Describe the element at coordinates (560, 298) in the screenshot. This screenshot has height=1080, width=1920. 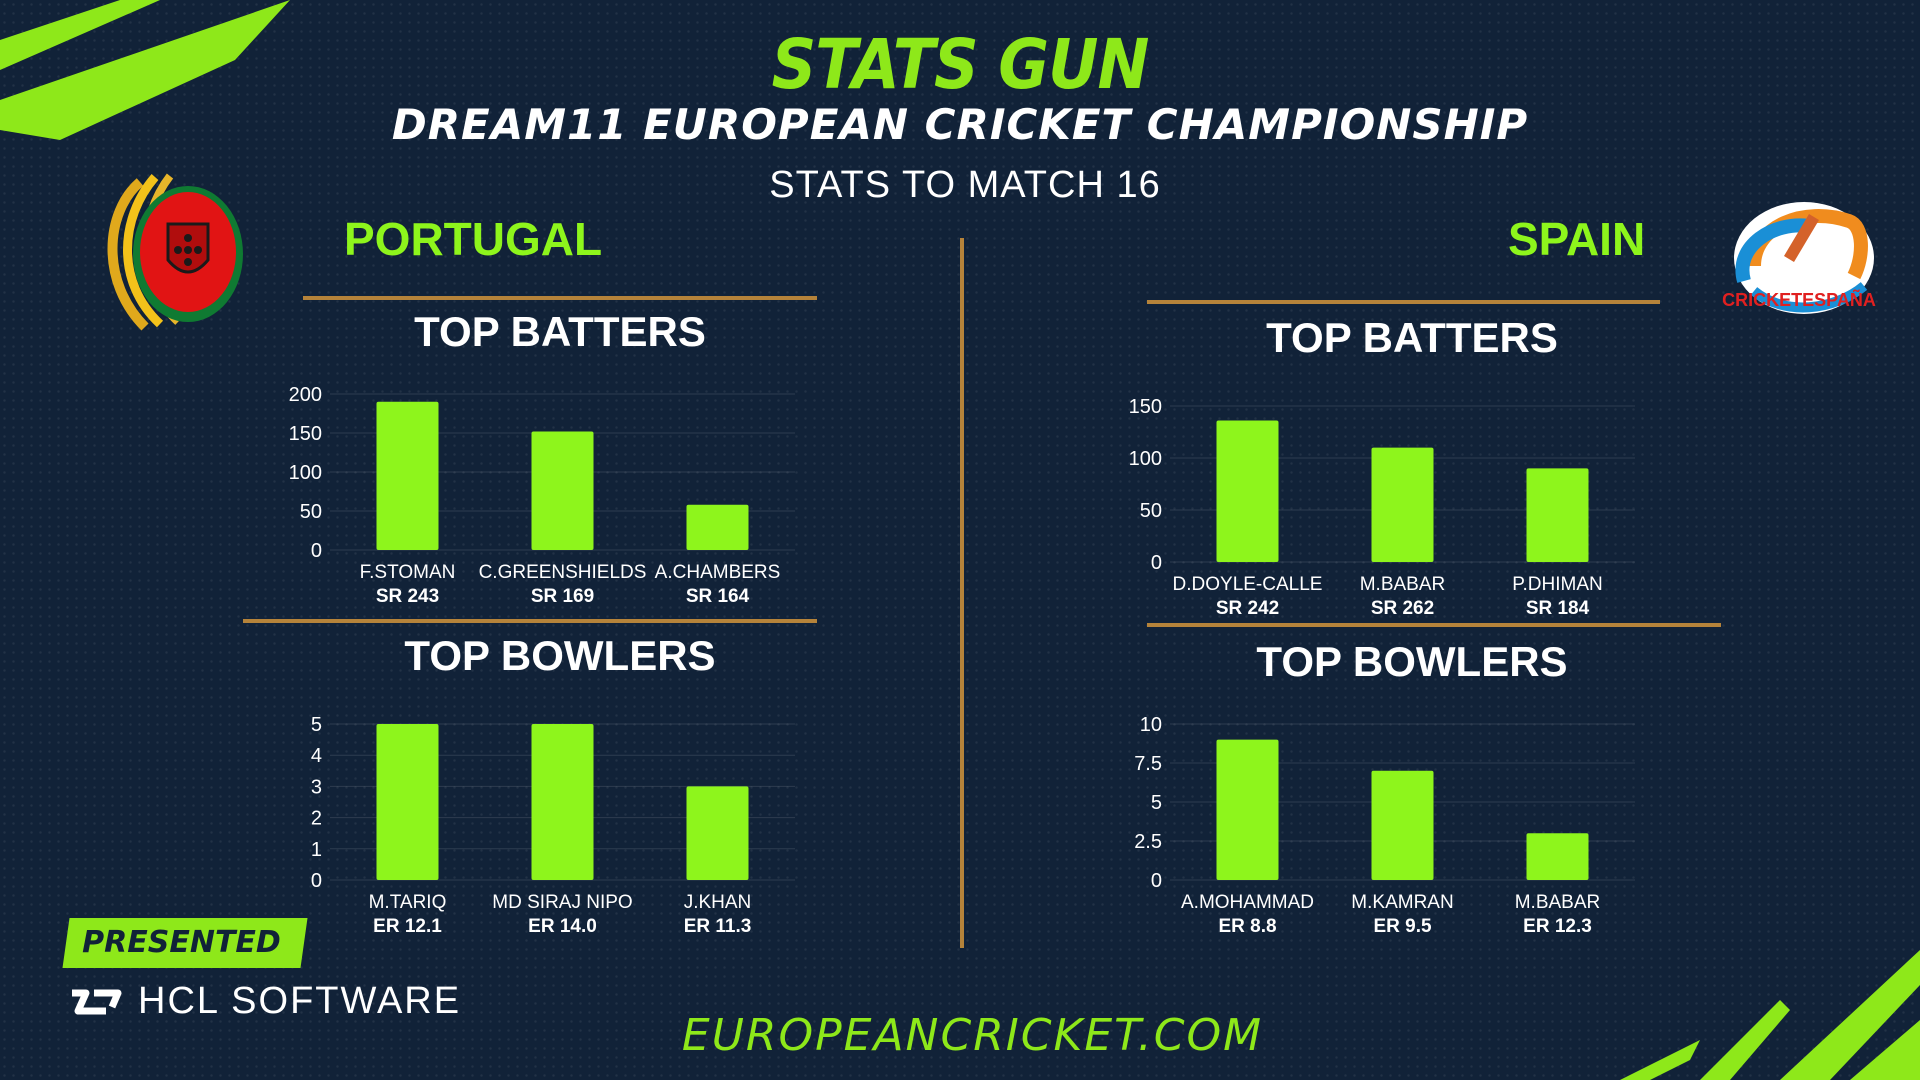
I see `portugal-header-rule` at that location.